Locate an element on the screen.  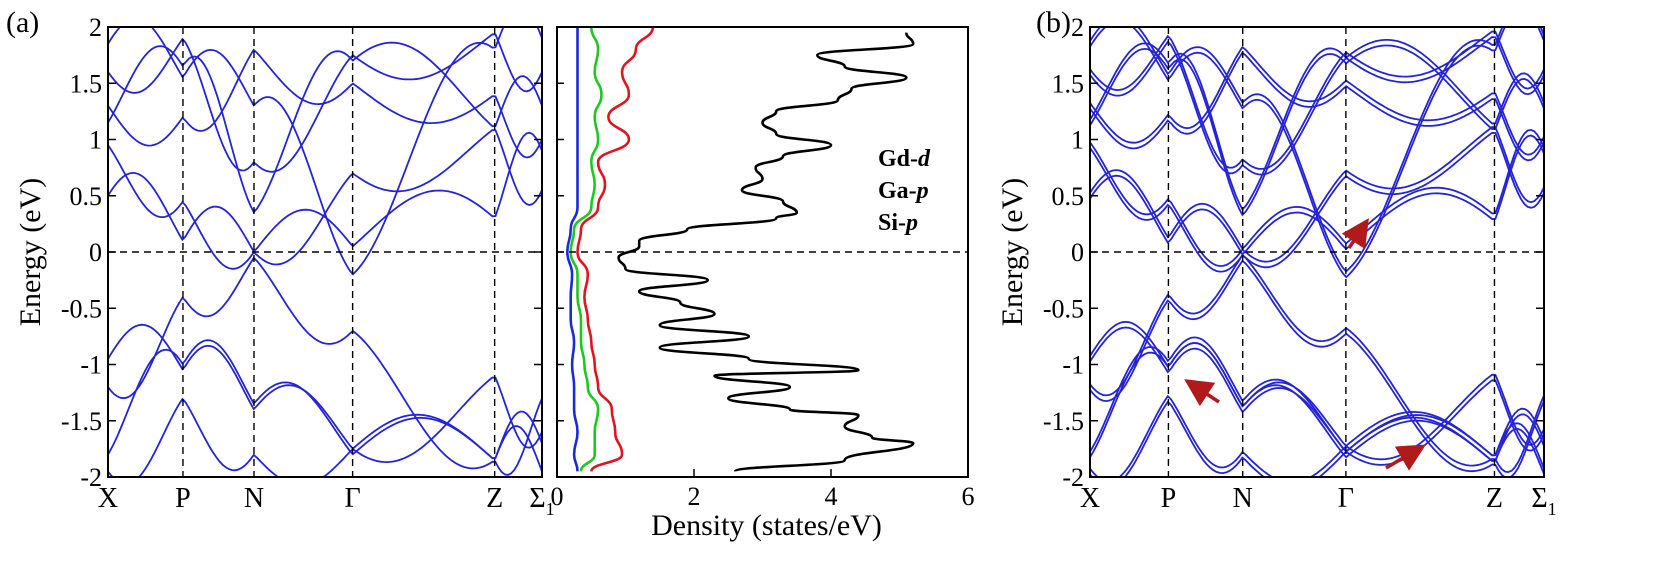
x-axis-label: Density (states/eV) is located at coordinates (766, 525).